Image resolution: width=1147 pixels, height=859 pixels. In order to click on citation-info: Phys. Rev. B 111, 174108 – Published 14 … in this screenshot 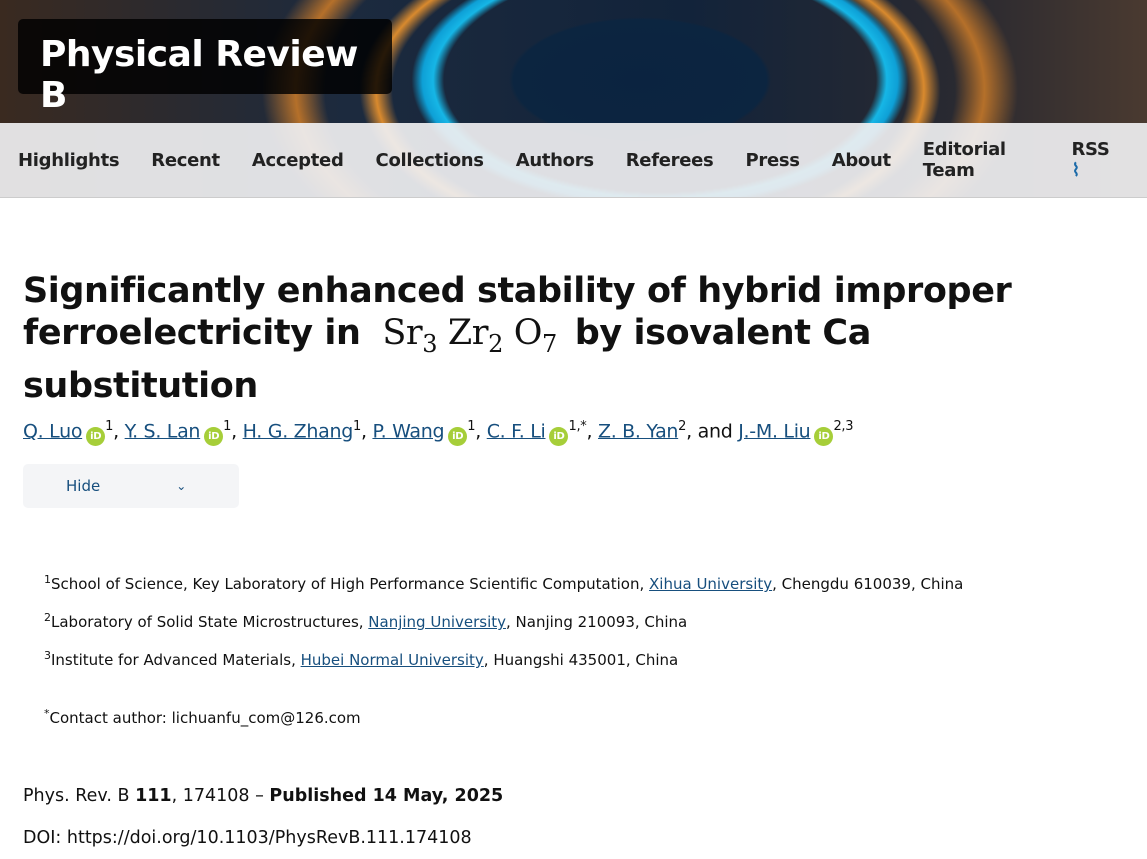, I will do `click(585, 817)`.